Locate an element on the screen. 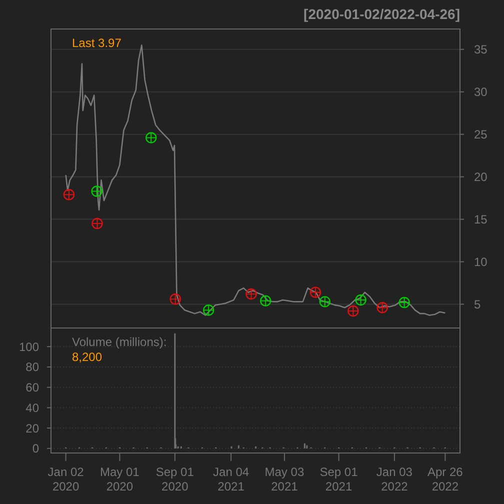  x-tick-label: May 03 2021 is located at coordinates (284, 479).